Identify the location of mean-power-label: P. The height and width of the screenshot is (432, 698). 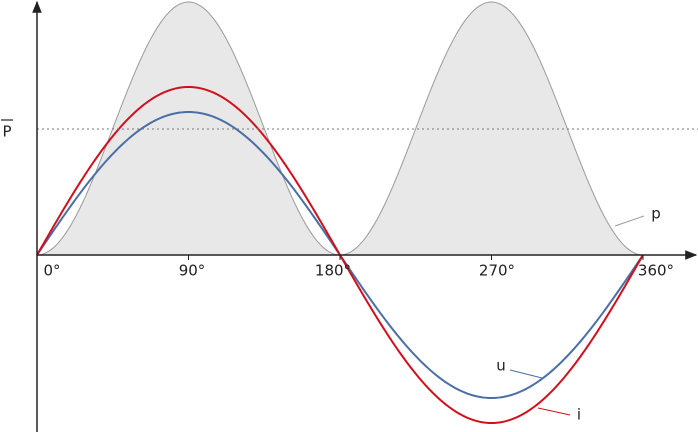
(6, 132).